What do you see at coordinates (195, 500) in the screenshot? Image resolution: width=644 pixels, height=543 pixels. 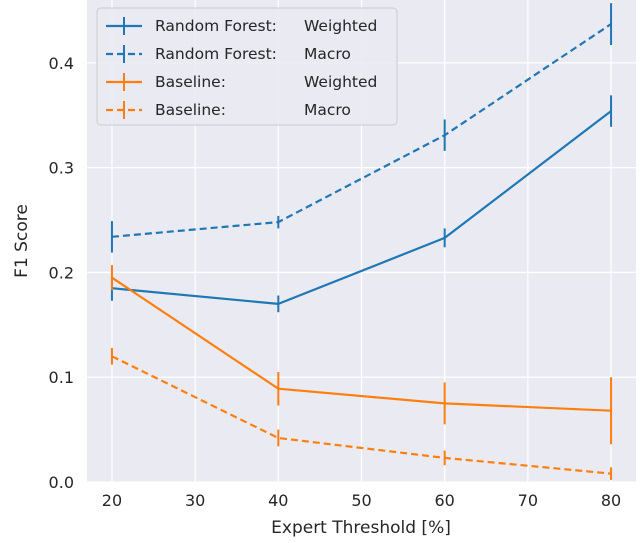 I see `x-tick-label: 30` at bounding box center [195, 500].